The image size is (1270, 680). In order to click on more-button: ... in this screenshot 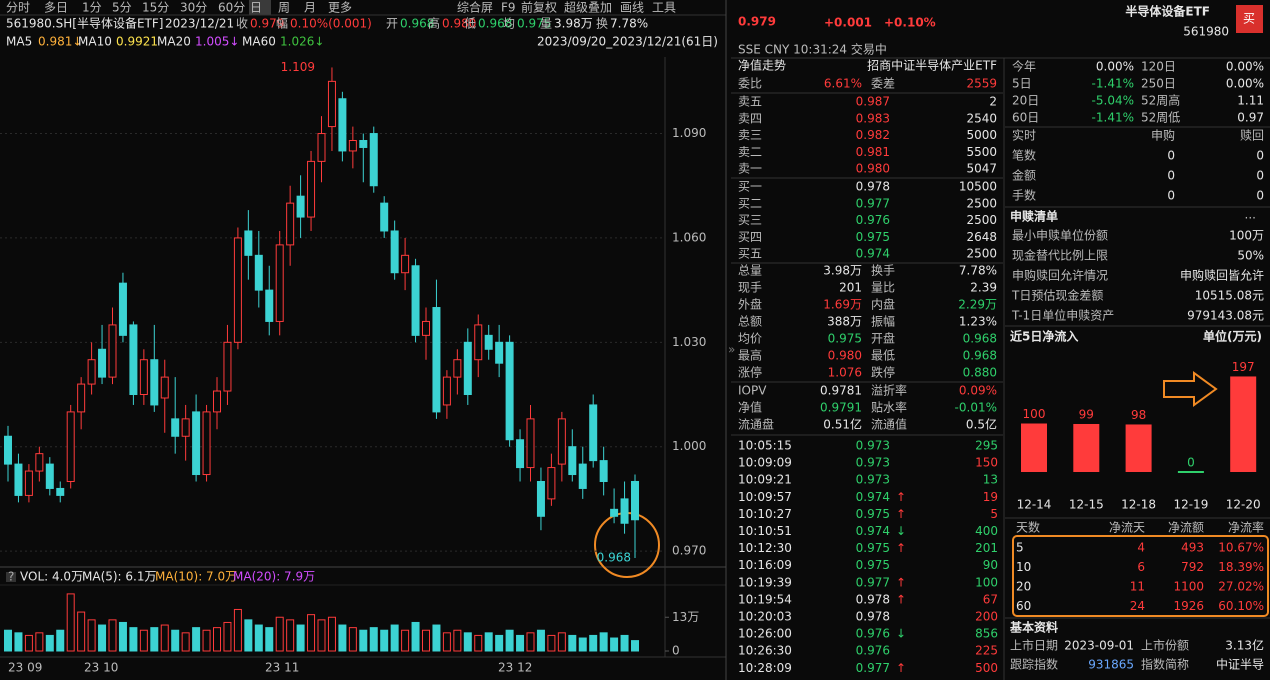, I will do `click(1250, 215)`.